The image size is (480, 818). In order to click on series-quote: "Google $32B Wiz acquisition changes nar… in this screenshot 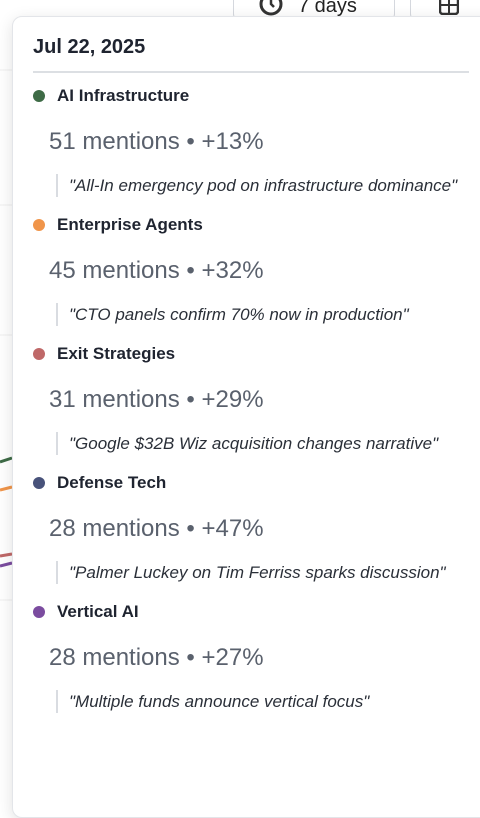, I will do `click(257, 443)`.